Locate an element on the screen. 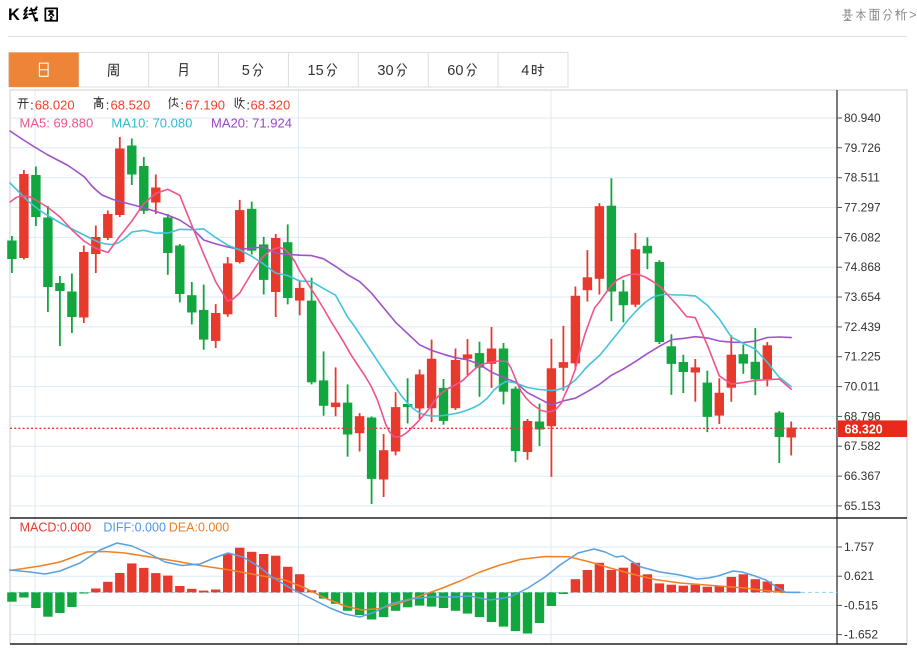  svg-text: K is located at coordinates (14, 15).